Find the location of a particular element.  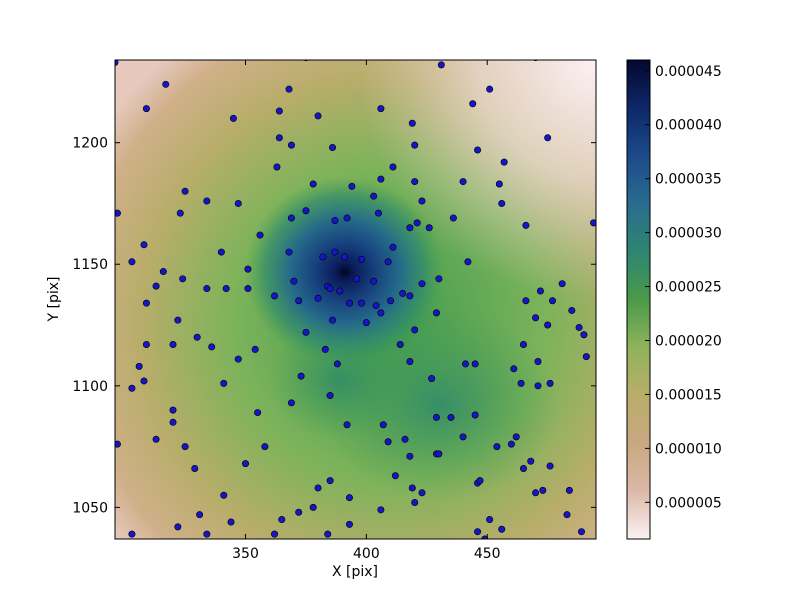

x-tick-label: 450 is located at coordinates (487, 554).